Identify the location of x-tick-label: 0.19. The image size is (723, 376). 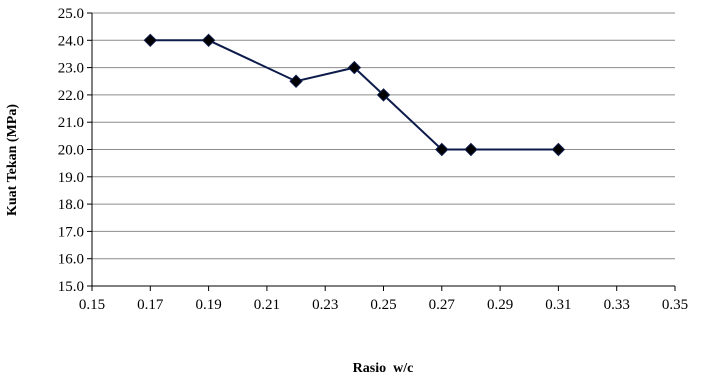
(208, 305).